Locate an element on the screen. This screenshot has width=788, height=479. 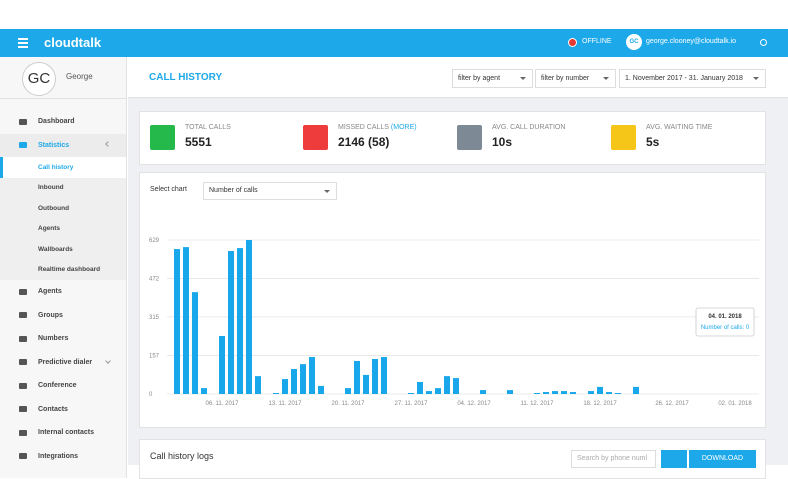
stat-value: 2146 (58) is located at coordinates (364, 142).